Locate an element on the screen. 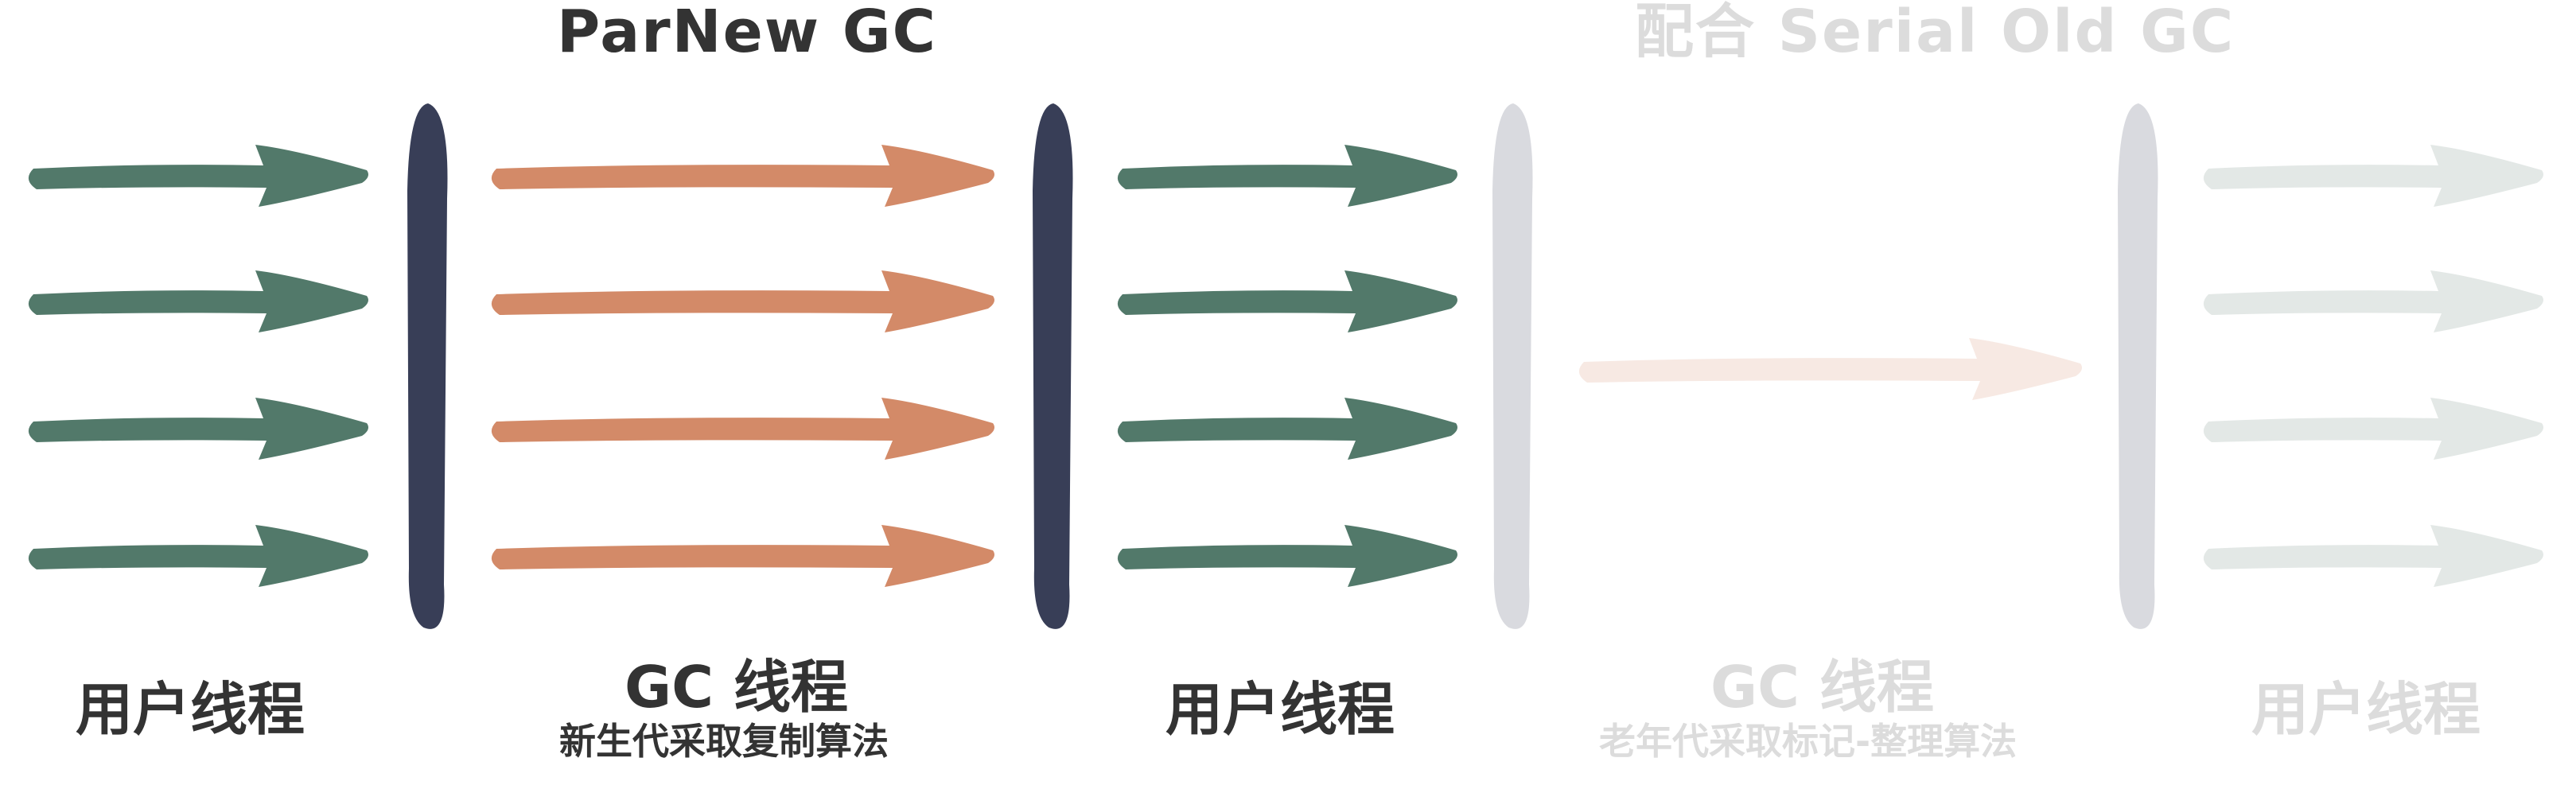 The image size is (2576, 785). gc-young-algorithm-label: 新生代采取复制算法 is located at coordinates (724, 741).